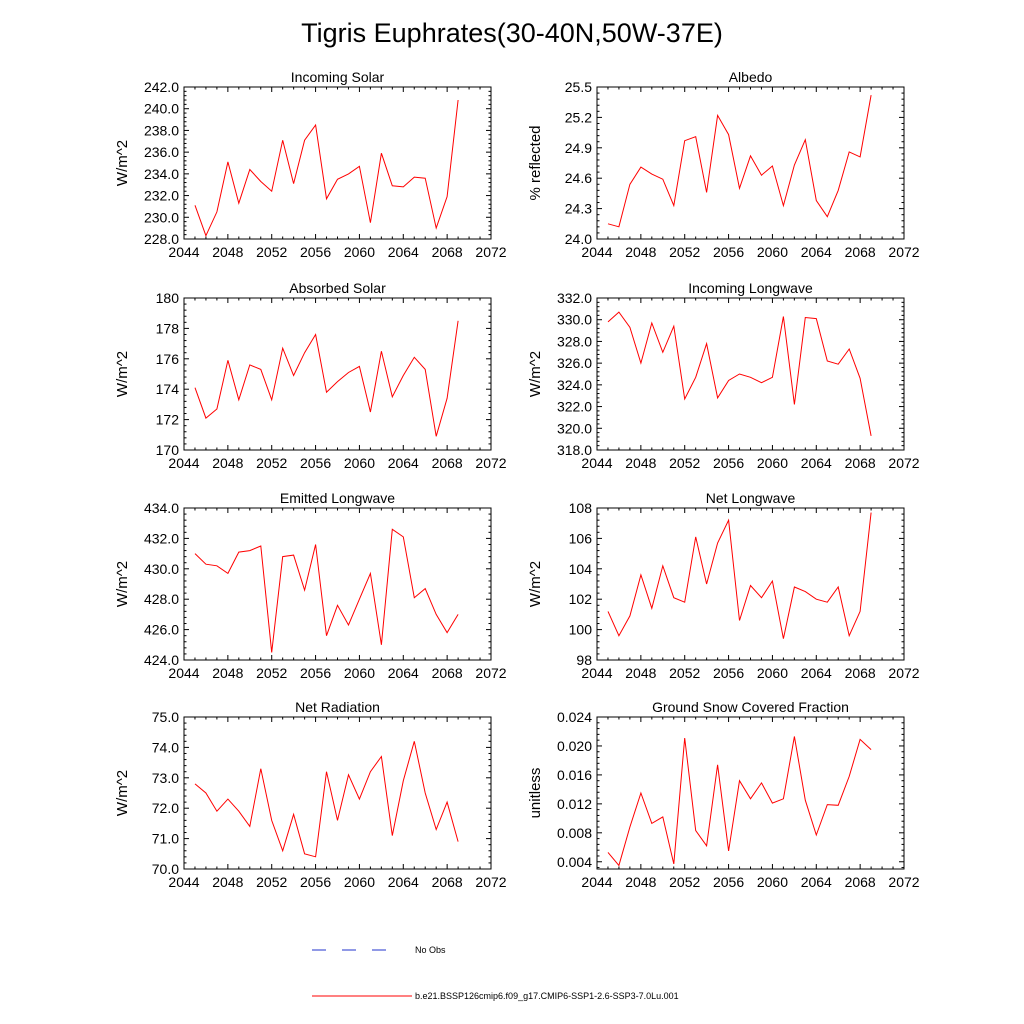  I want to click on panel-title: Net Radiation, so click(337, 707).